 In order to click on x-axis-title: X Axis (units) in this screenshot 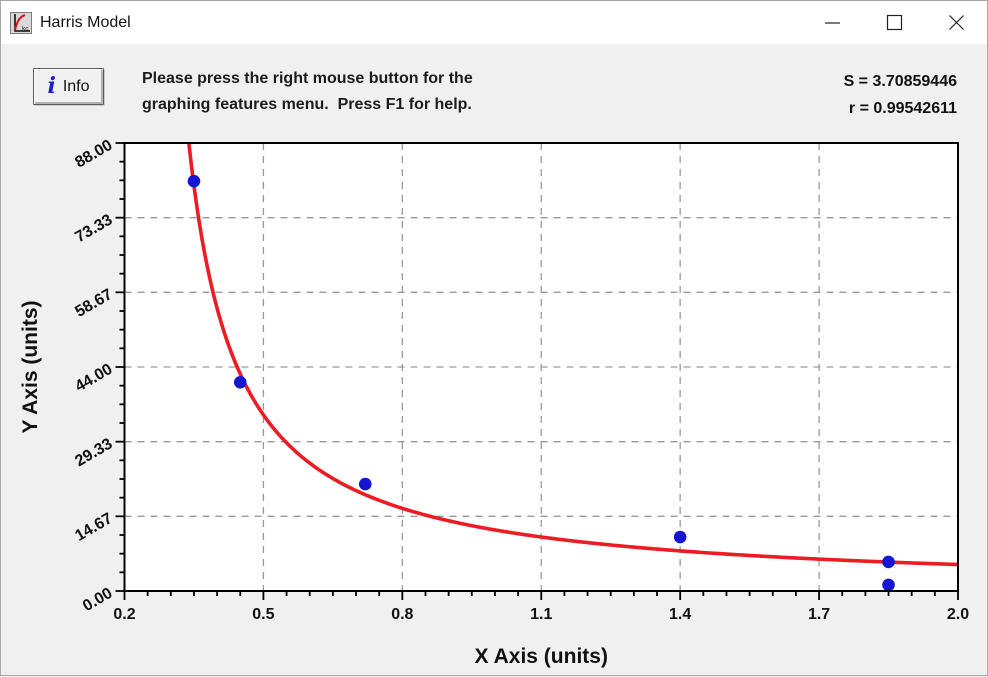, I will do `click(541, 656)`.